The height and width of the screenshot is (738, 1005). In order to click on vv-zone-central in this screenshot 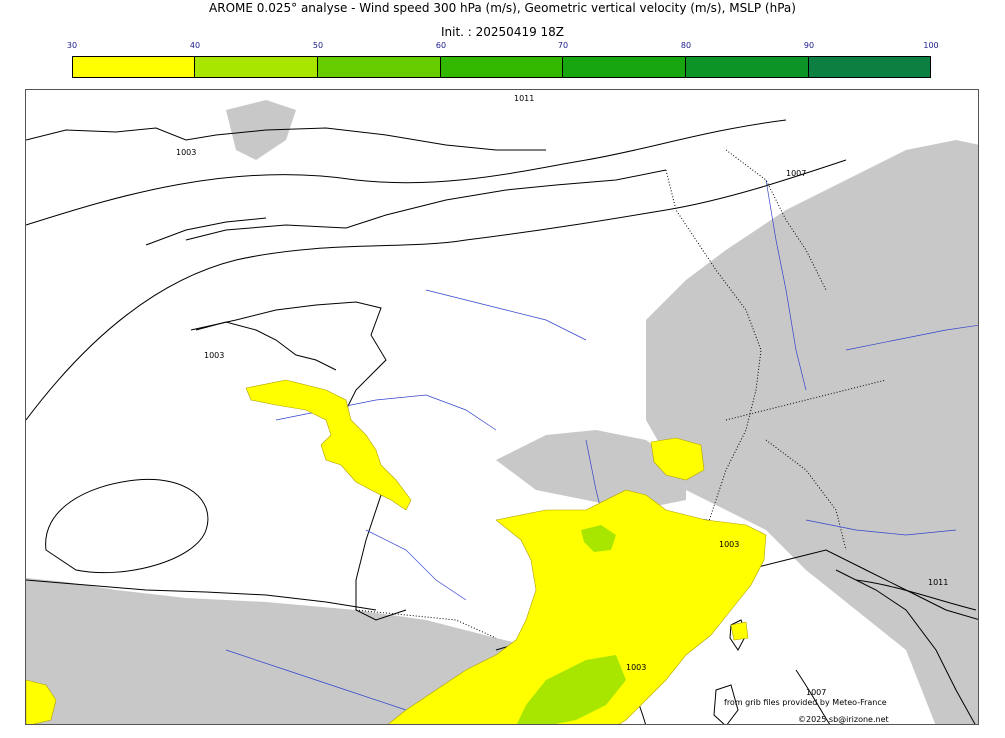, I will do `click(591, 470)`.